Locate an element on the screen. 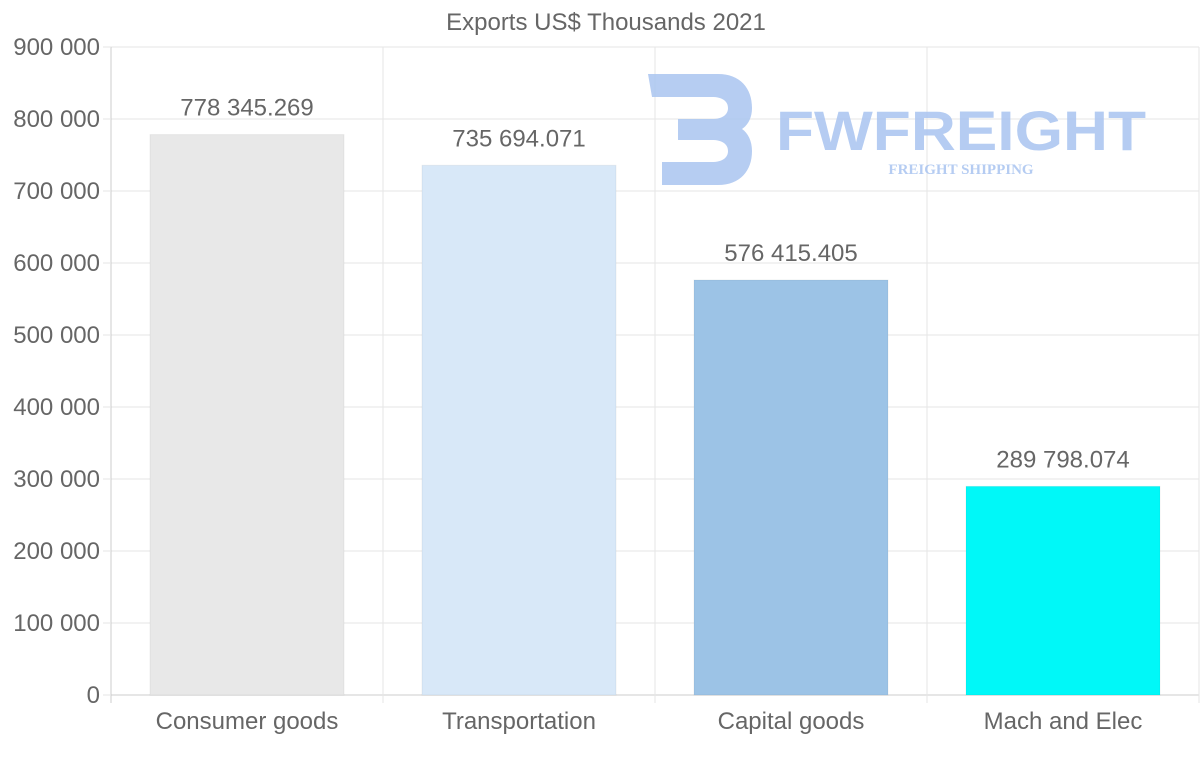 Image resolution: width=1200 pixels, height=763 pixels. y-tick-label: 0 is located at coordinates (93, 695).